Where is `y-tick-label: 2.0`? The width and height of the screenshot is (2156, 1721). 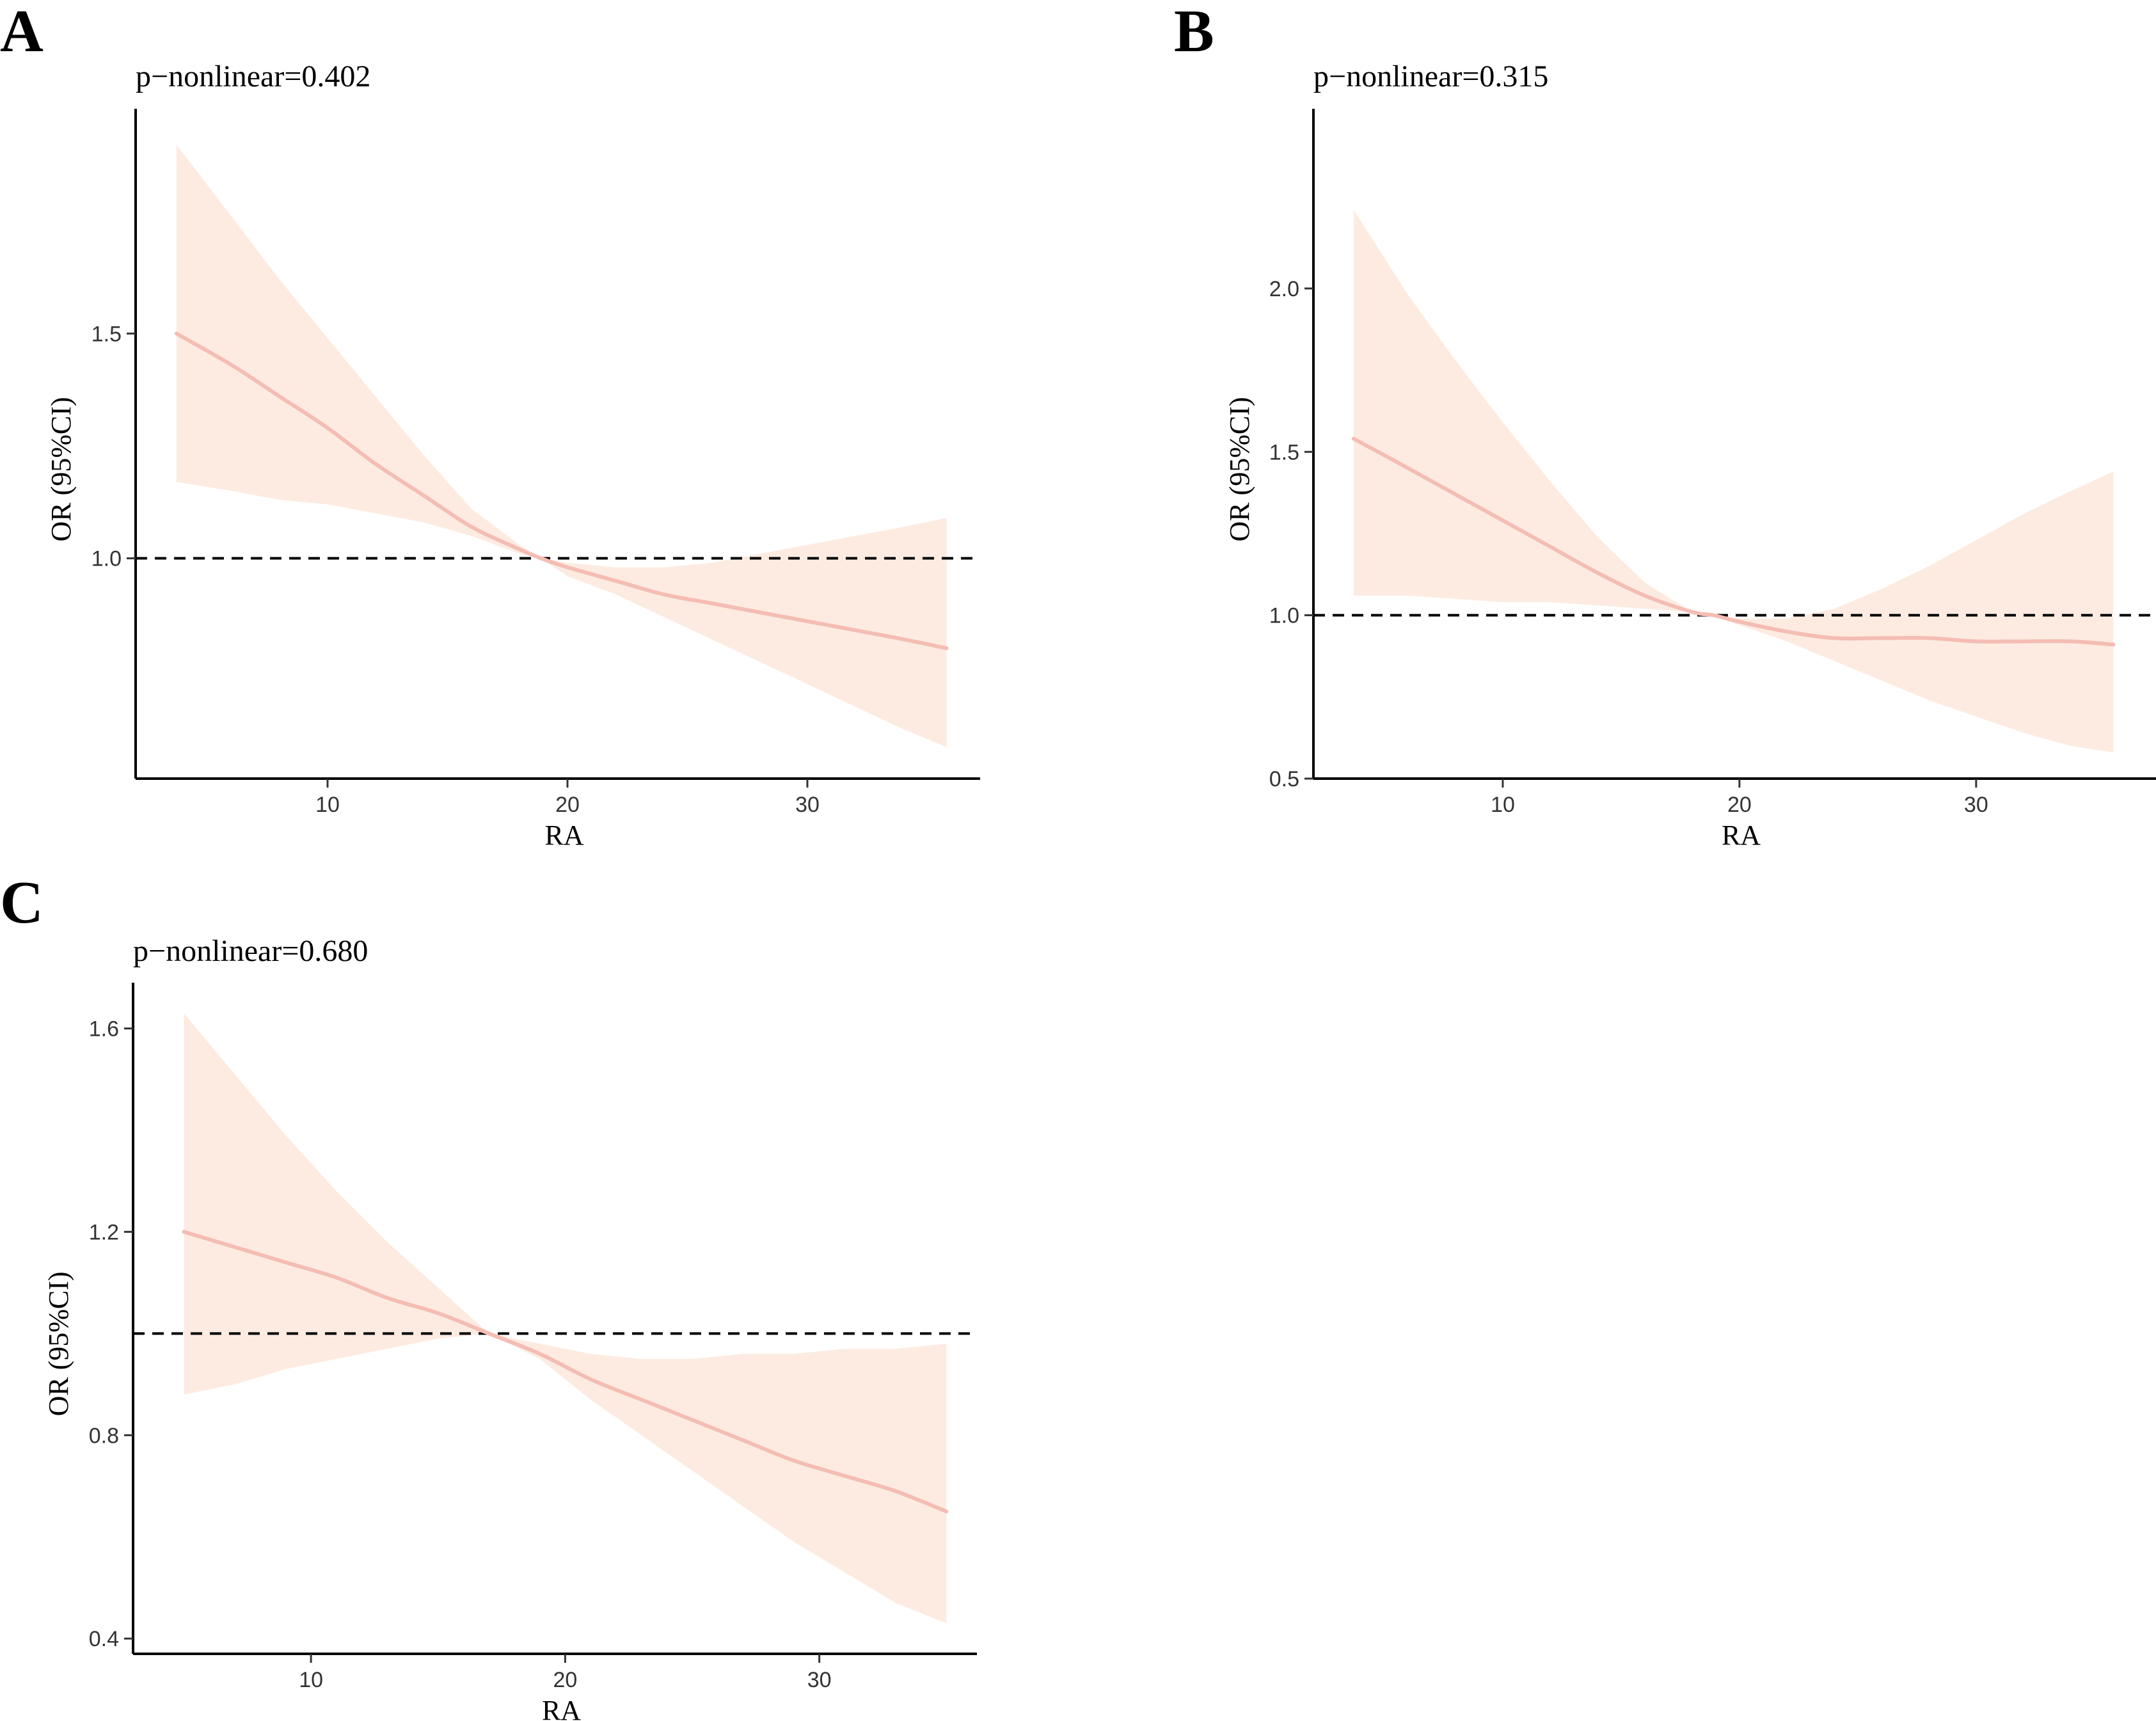
y-tick-label: 2.0 is located at coordinates (1284, 289).